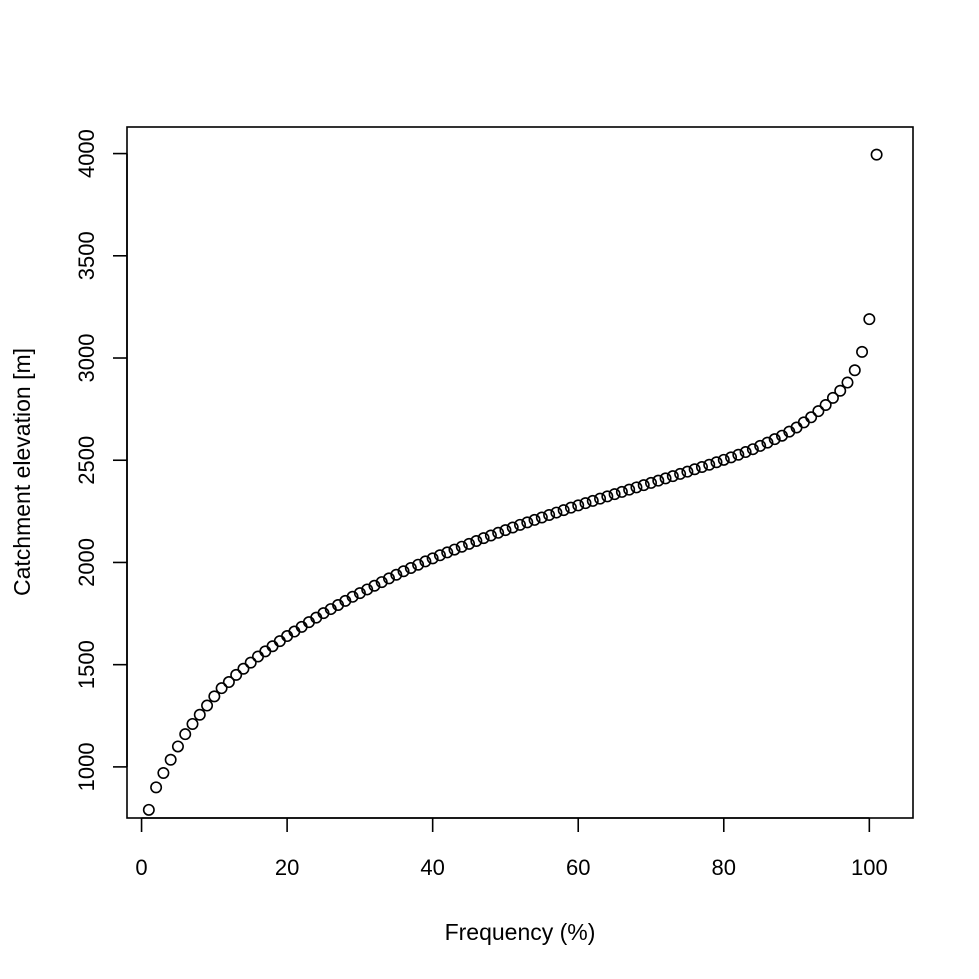  Describe the element at coordinates (22, 472) in the screenshot. I see `y-axis-label: Catchment elevation [m]` at that location.